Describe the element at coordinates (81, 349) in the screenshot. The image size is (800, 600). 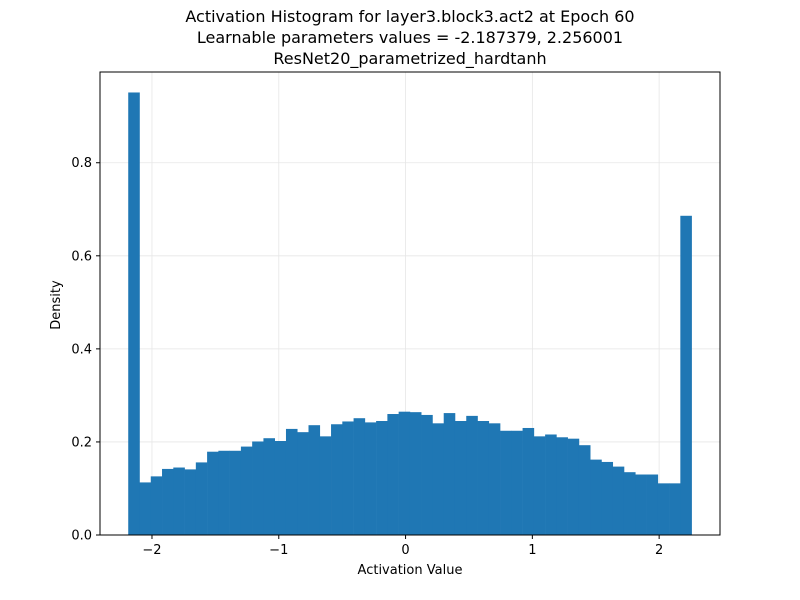
I see `y-tick-label-2: 0.4` at that location.